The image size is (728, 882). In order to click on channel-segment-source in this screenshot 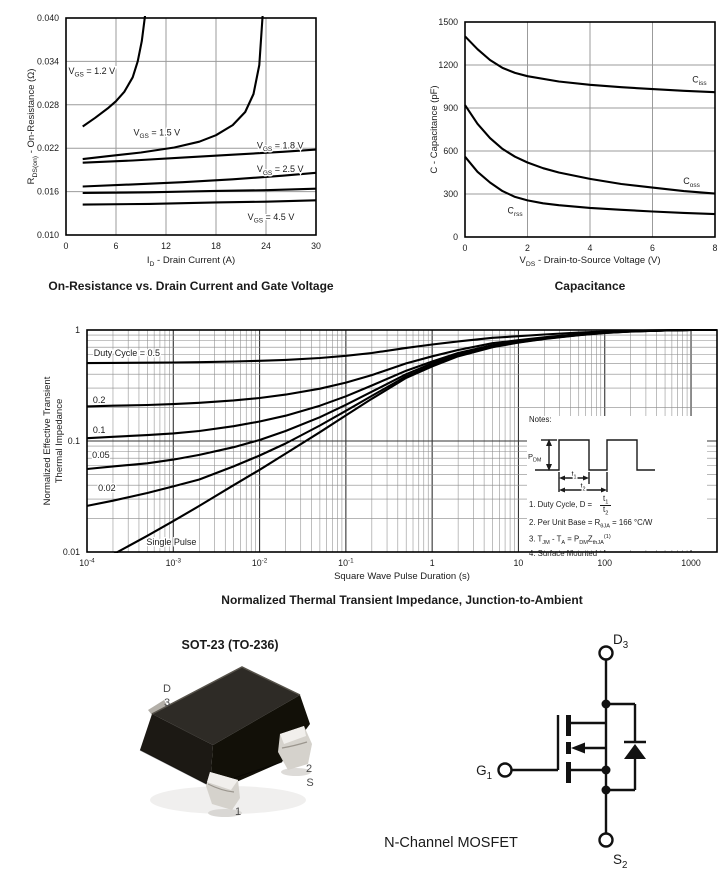, I will do `click(568, 772)`.